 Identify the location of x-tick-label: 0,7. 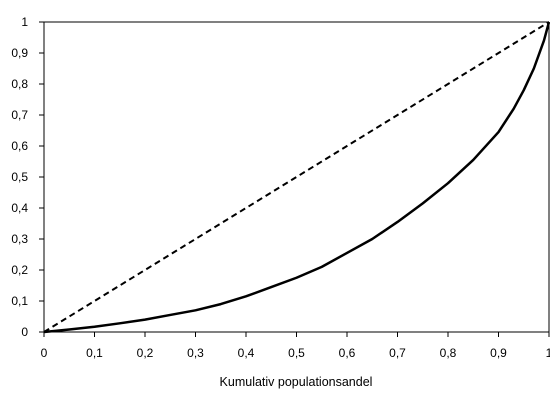
(397, 353).